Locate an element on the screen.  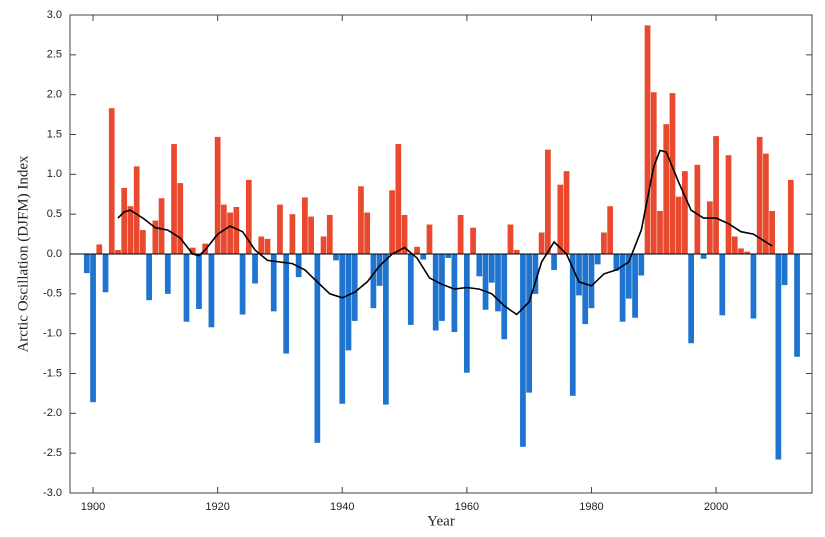
y-tick-label: 2.0 is located at coordinates (54, 95).